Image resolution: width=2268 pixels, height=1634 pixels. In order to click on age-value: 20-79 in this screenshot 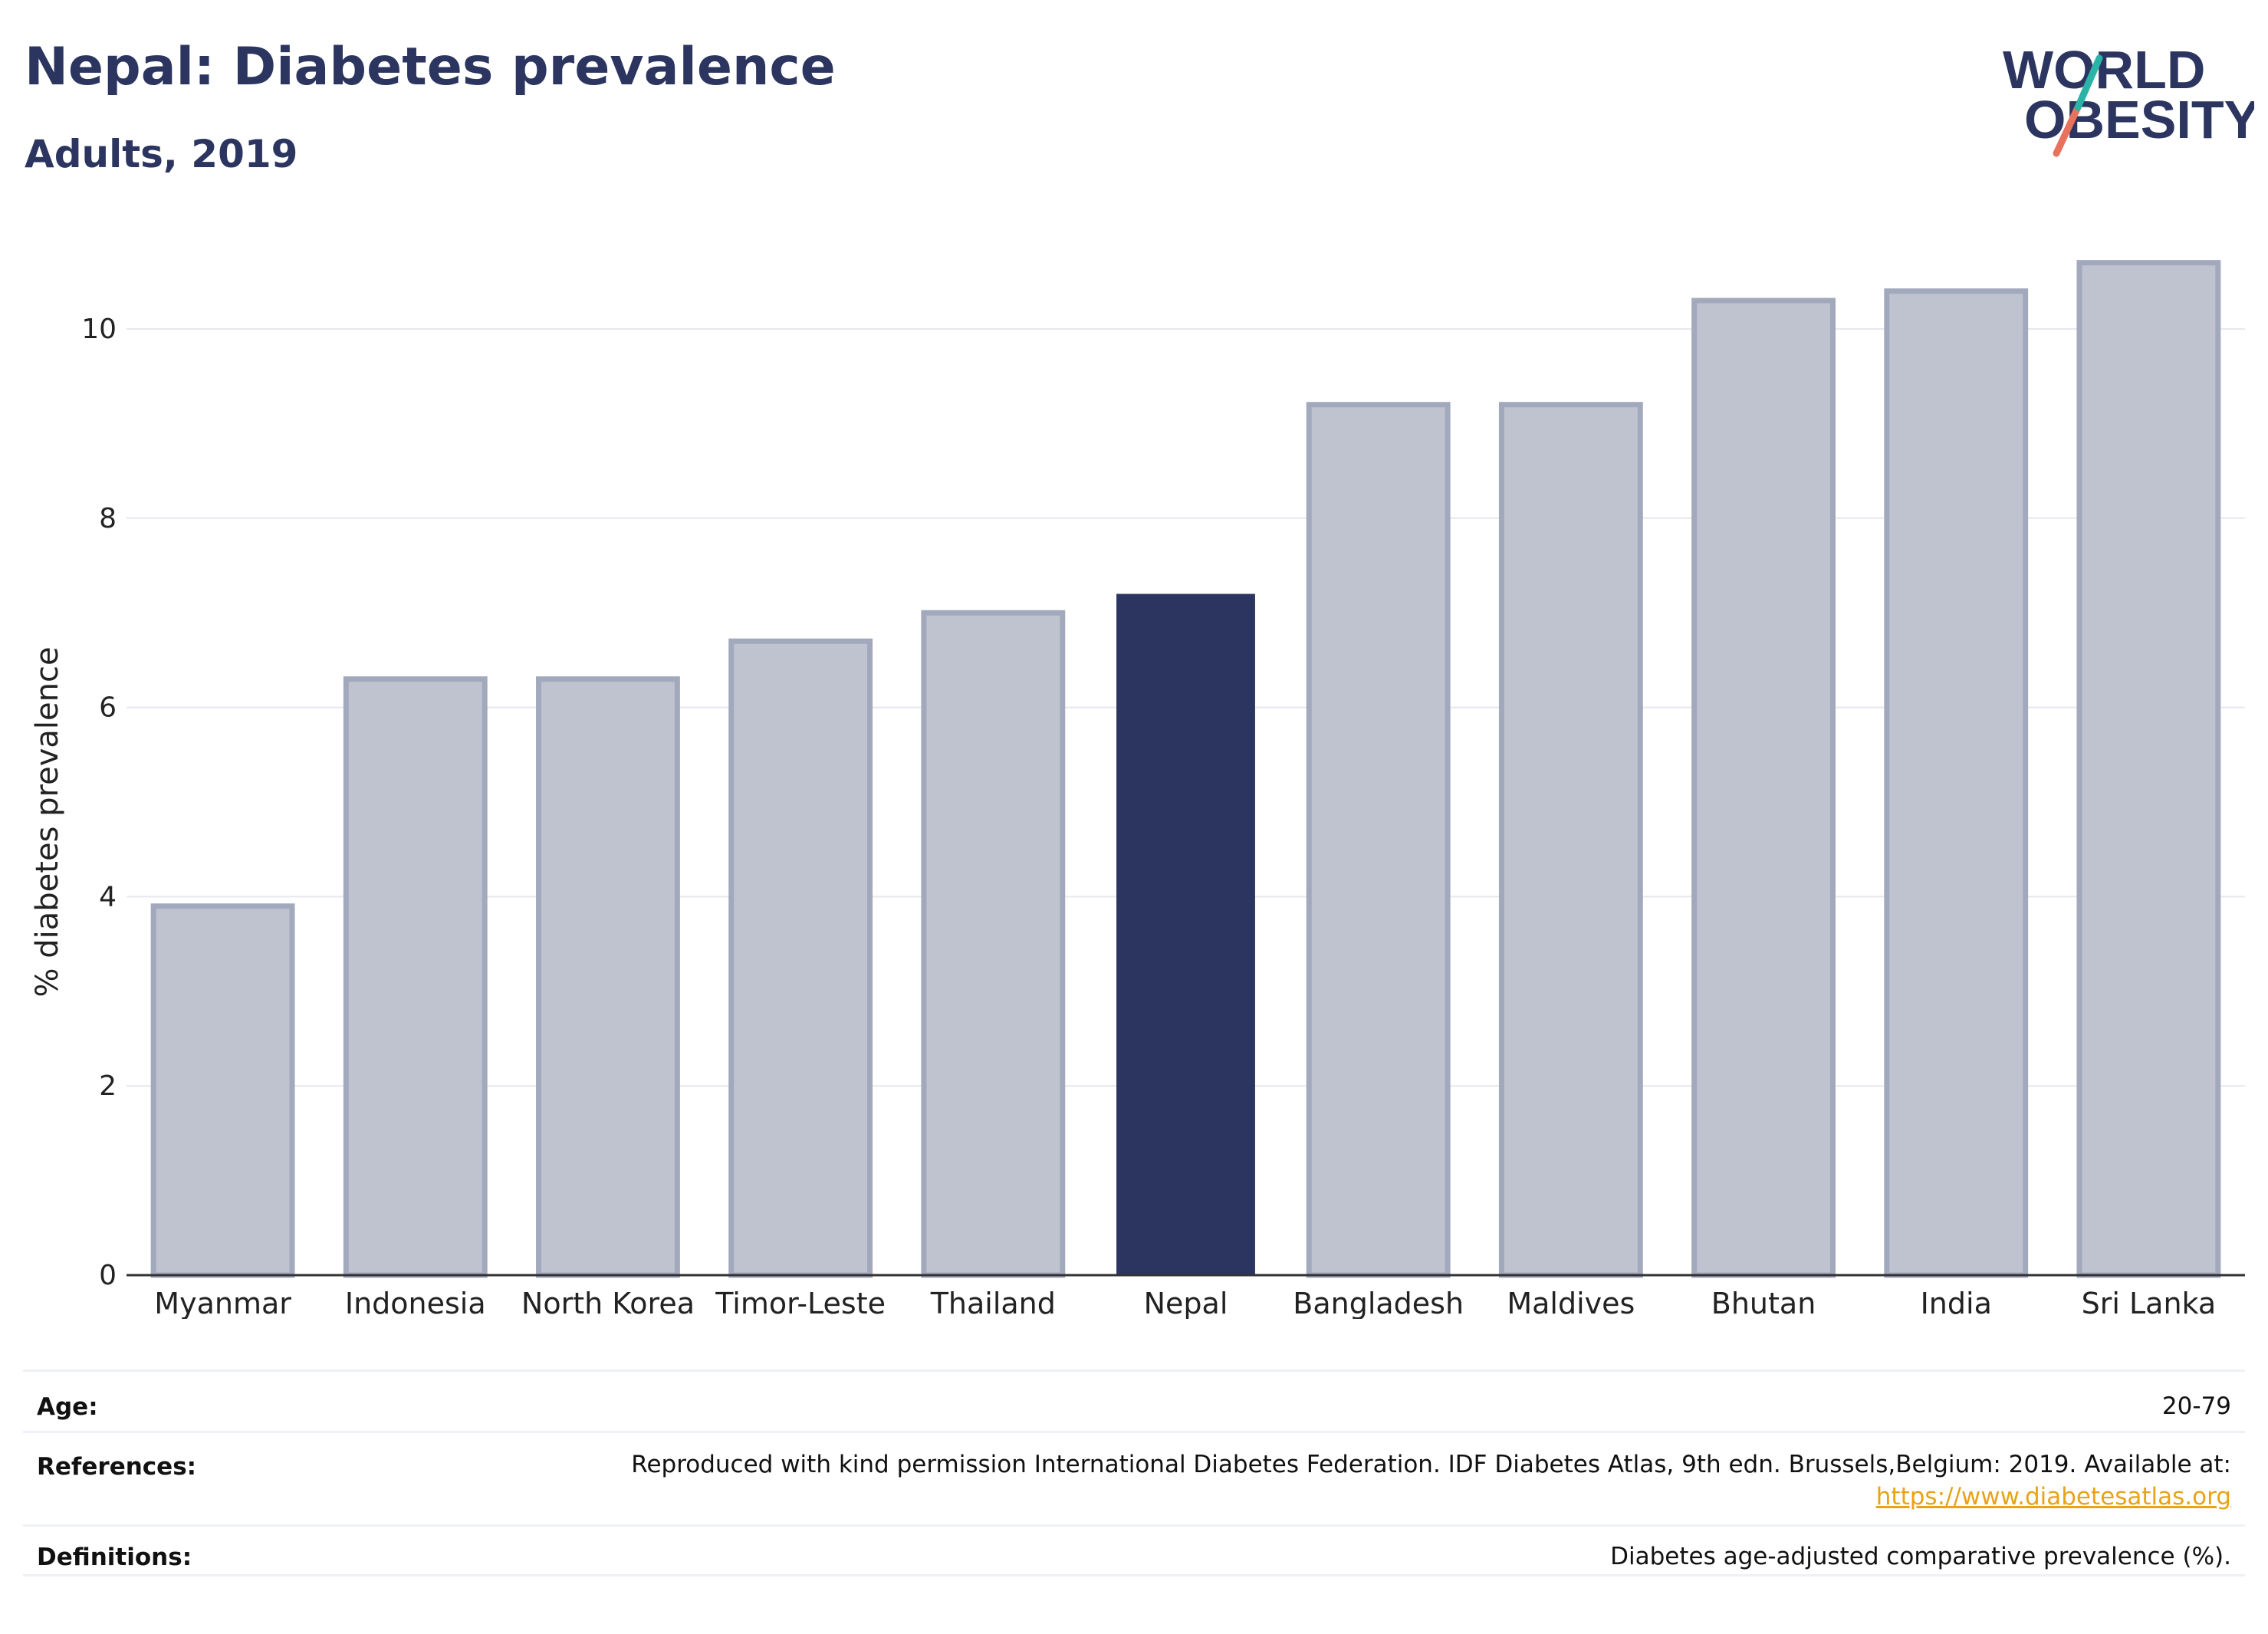, I will do `click(2196, 1406)`.